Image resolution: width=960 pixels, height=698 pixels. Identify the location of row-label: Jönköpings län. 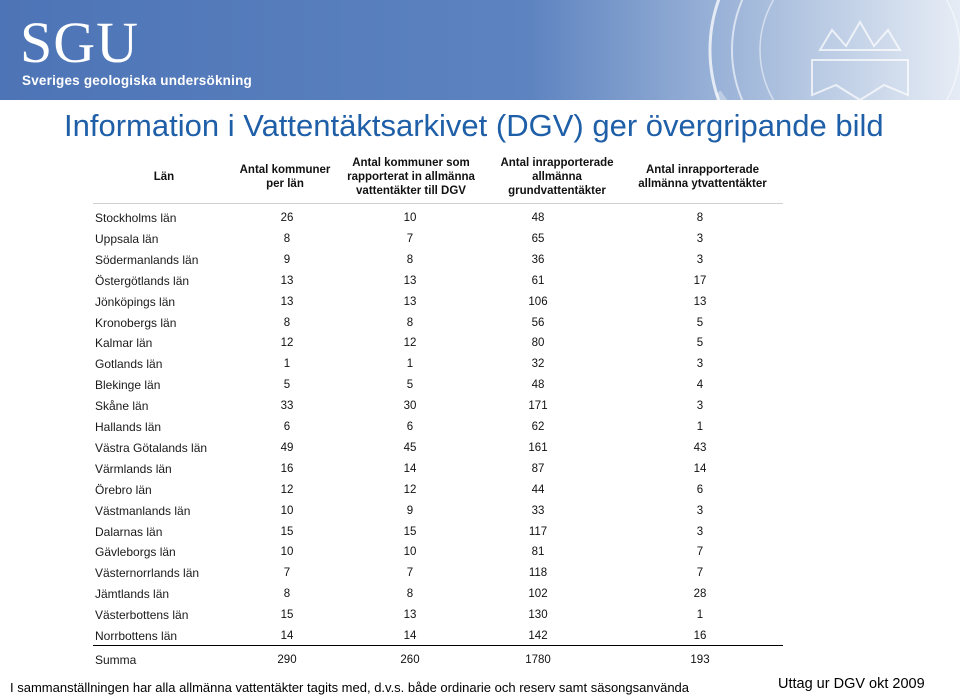
(135, 302).